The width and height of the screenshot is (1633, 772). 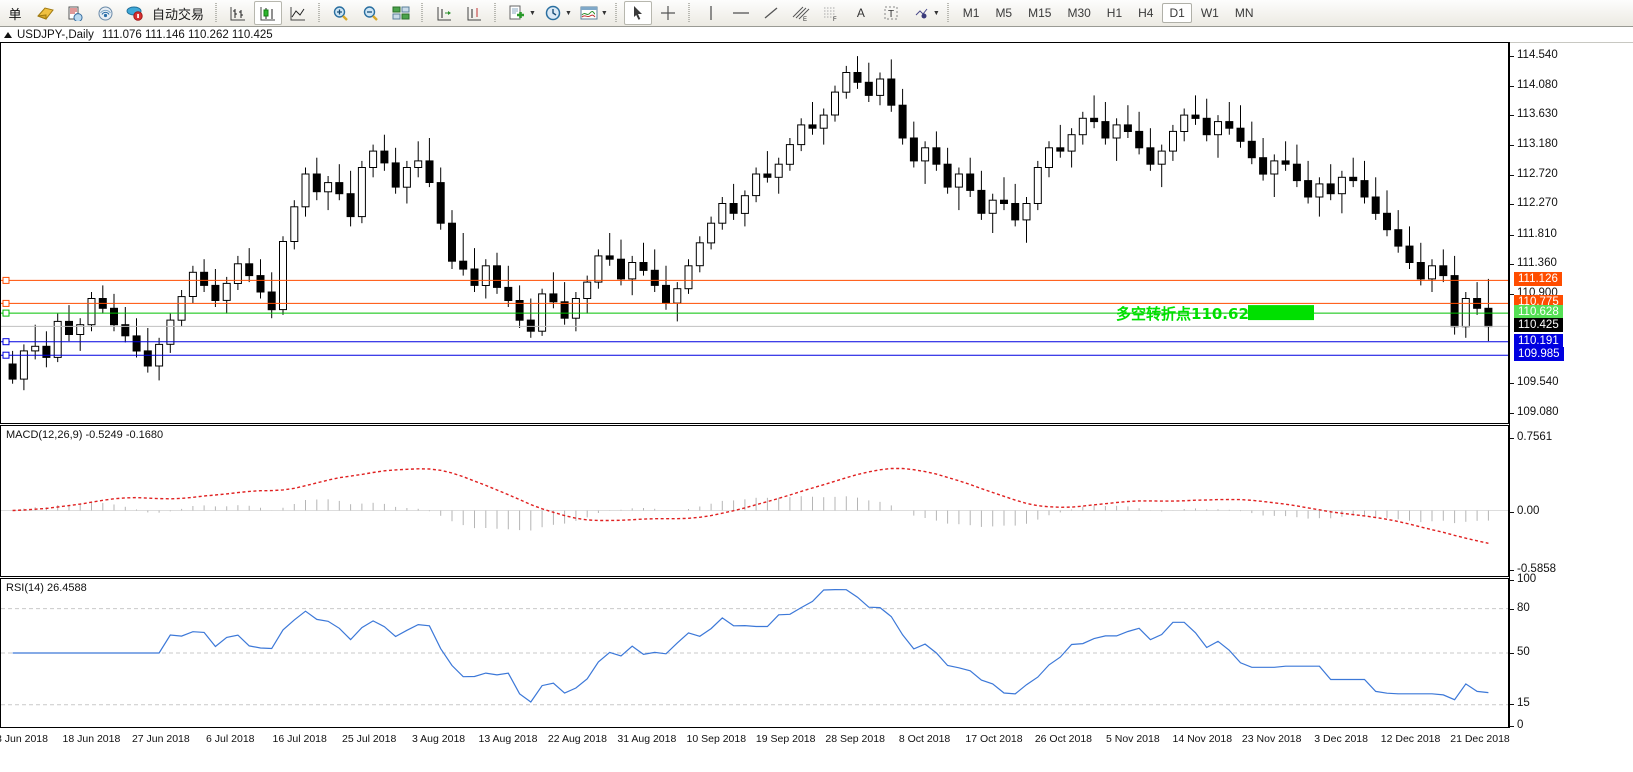 What do you see at coordinates (369, 739) in the screenshot?
I see `date-tick: 25 Jul 2018` at bounding box center [369, 739].